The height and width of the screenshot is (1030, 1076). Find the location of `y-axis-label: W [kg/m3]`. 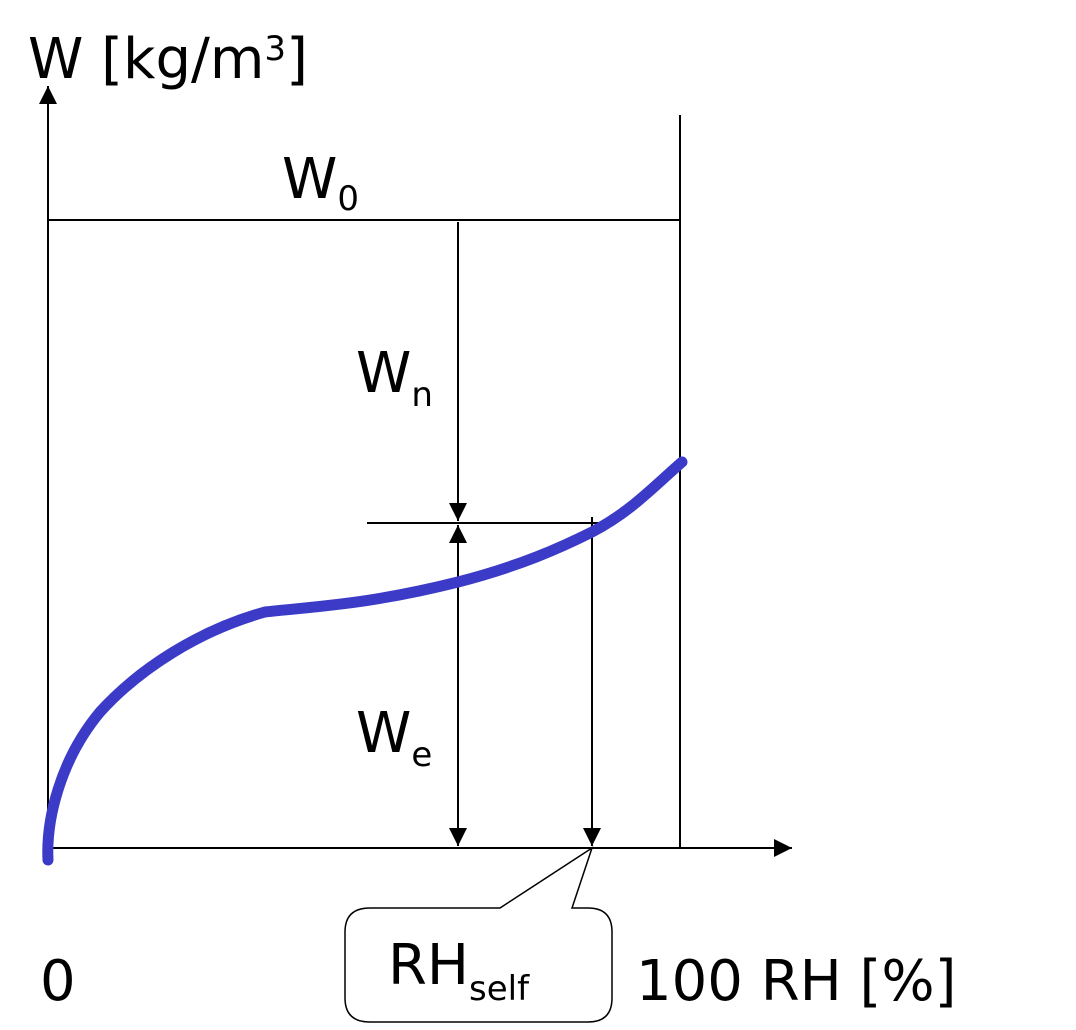

y-axis-label: W [kg/m3] is located at coordinates (168, 59).